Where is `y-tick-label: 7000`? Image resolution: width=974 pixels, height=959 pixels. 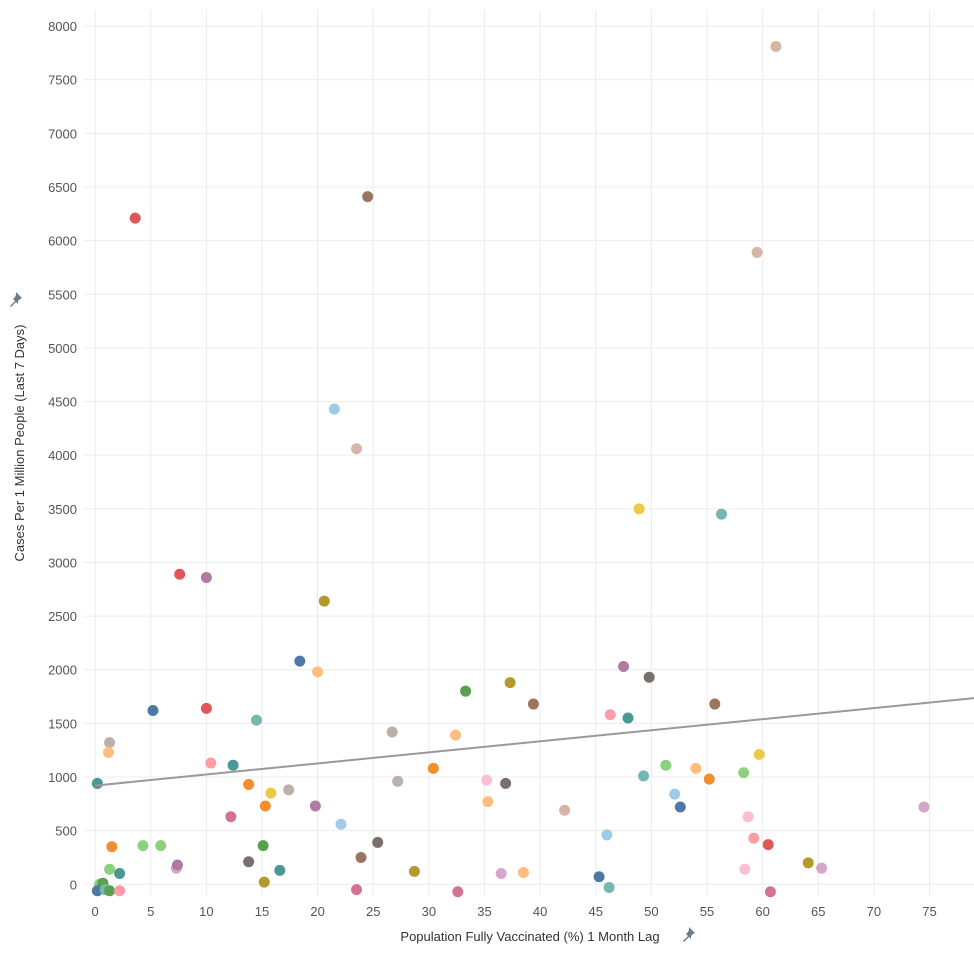 y-tick-label: 7000 is located at coordinates (62, 133).